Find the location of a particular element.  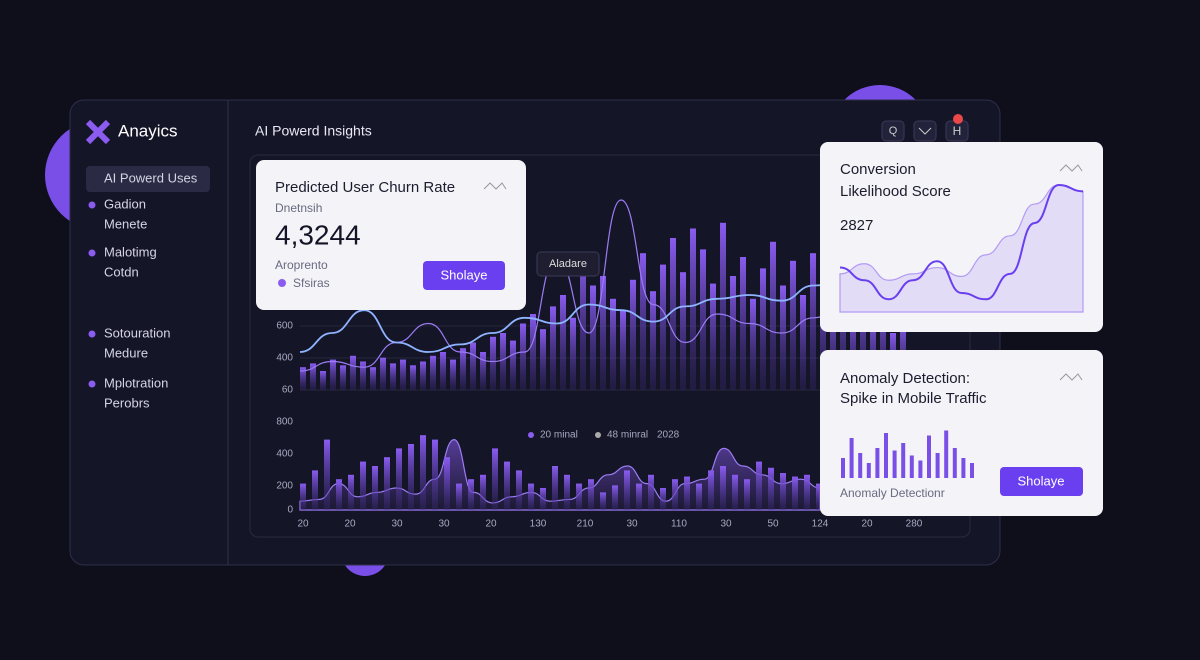

active-item is located at coordinates (148, 179).